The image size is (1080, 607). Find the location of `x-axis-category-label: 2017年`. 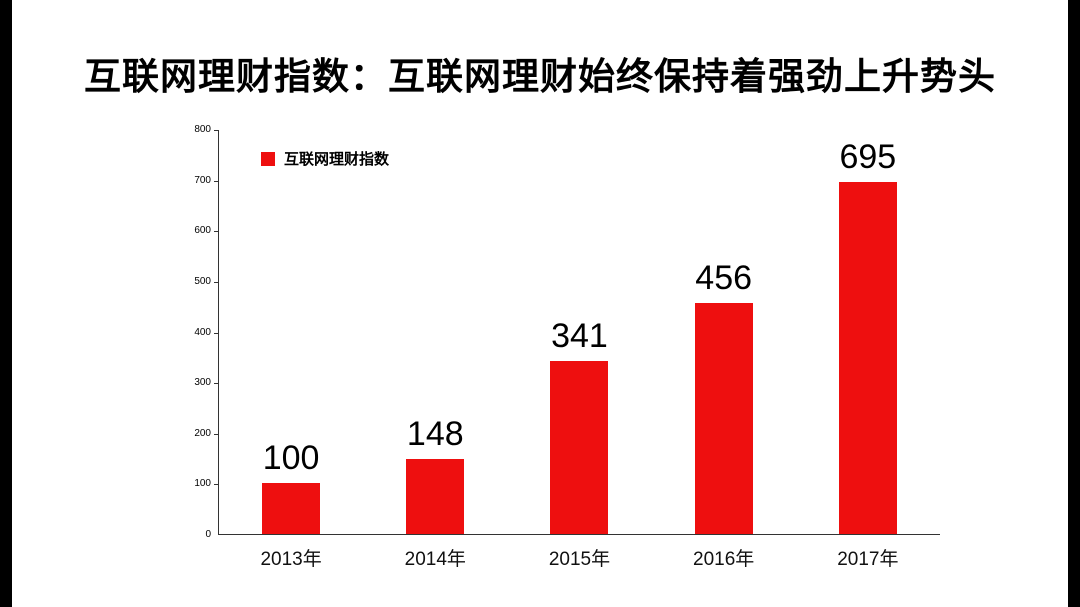

x-axis-category-label: 2017年 is located at coordinates (868, 559).